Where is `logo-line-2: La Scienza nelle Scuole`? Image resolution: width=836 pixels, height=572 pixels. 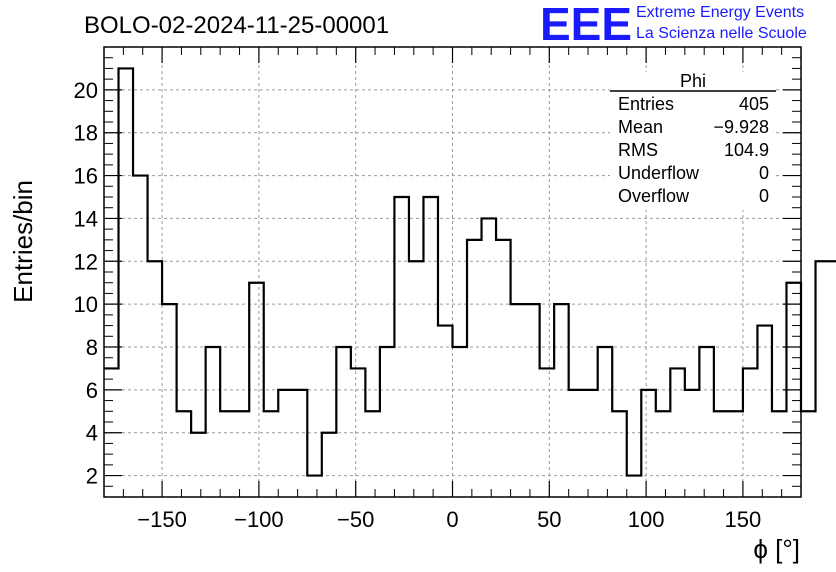
logo-line-2: La Scienza nelle Scuole is located at coordinates (721, 33).